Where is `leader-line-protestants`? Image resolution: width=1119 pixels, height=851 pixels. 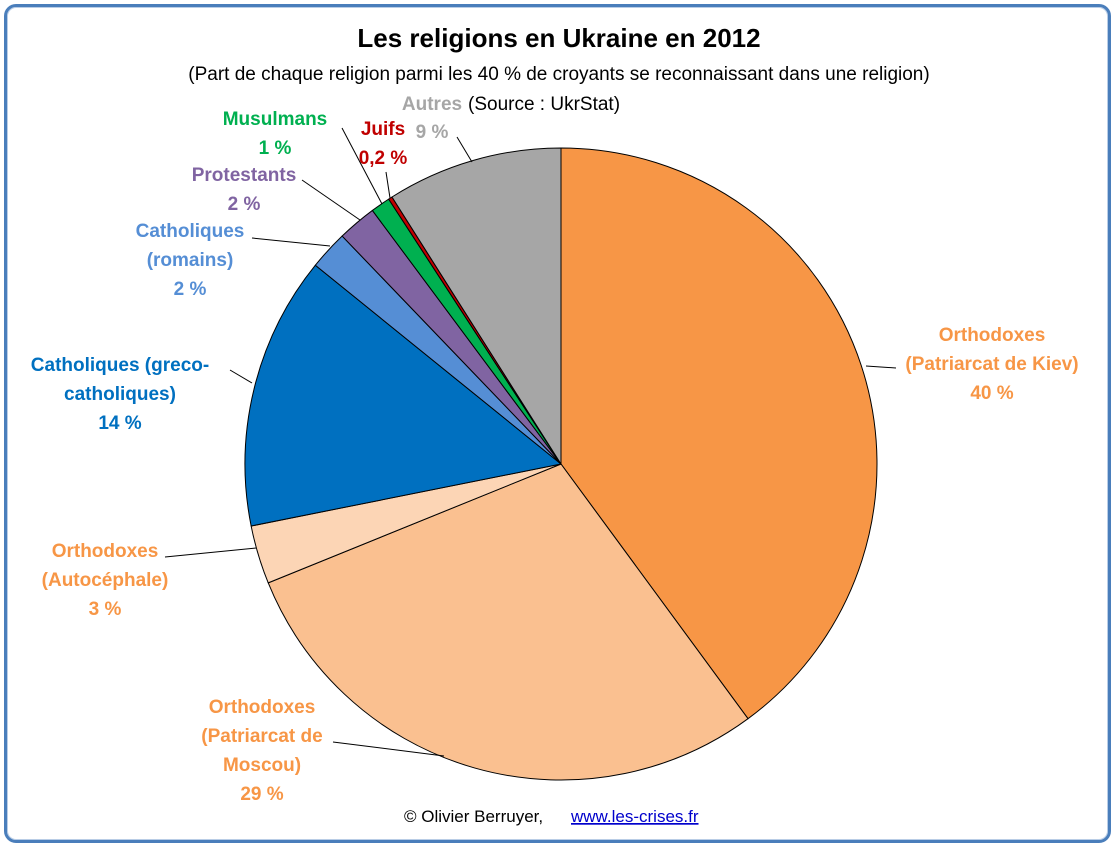 leader-line-protestants is located at coordinates (331, 200).